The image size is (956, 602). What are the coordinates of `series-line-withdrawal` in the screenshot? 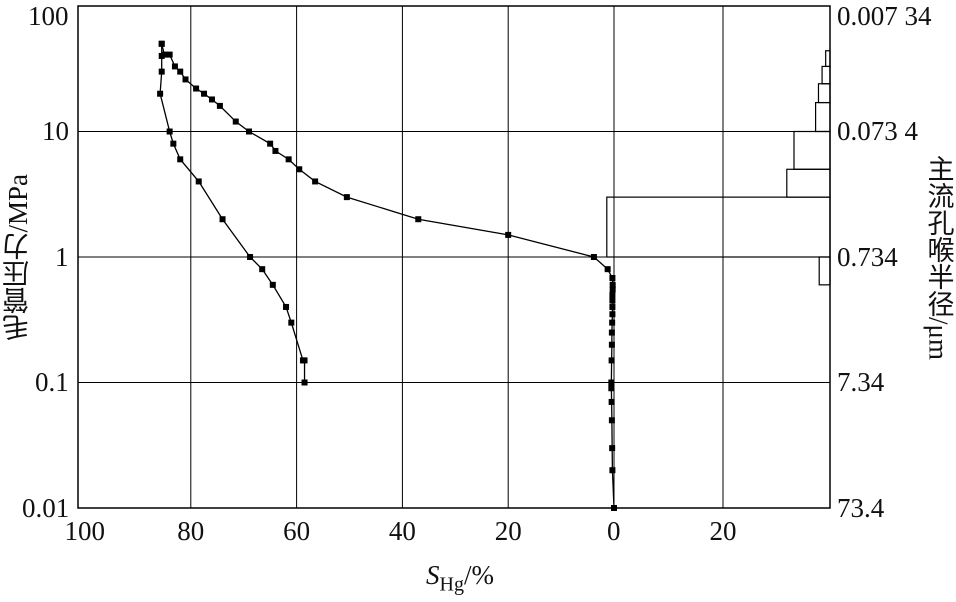 It's located at (232, 213).